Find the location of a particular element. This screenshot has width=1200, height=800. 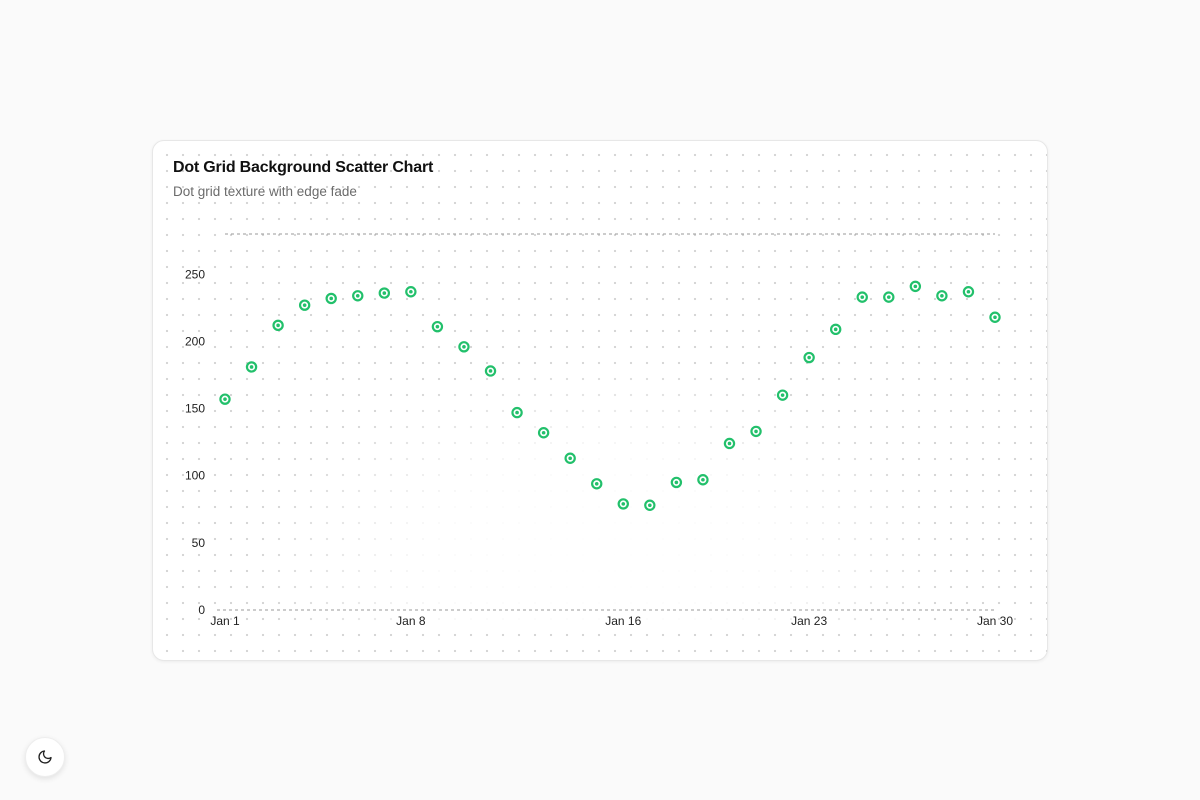

moon-icon is located at coordinates (45, 757).